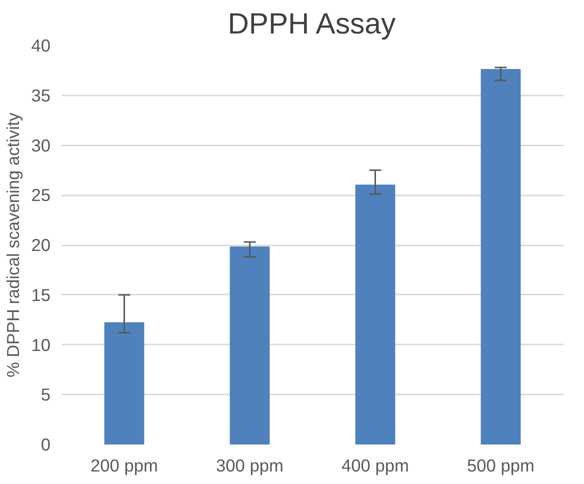  Describe the element at coordinates (500, 466) in the screenshot. I see `x-tick-label: 500 ppm` at that location.